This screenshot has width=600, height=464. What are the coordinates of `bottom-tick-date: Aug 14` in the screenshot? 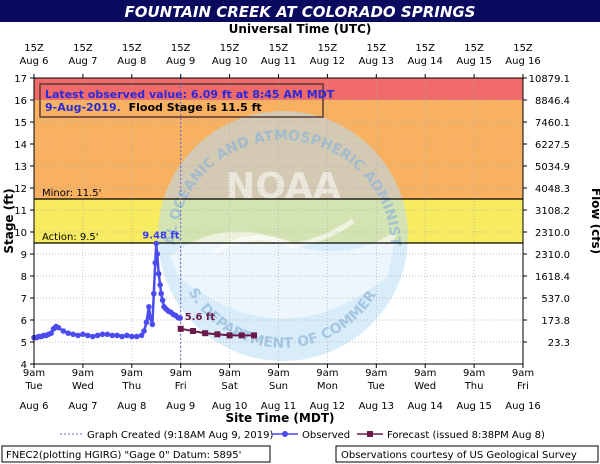 It's located at (424, 406).